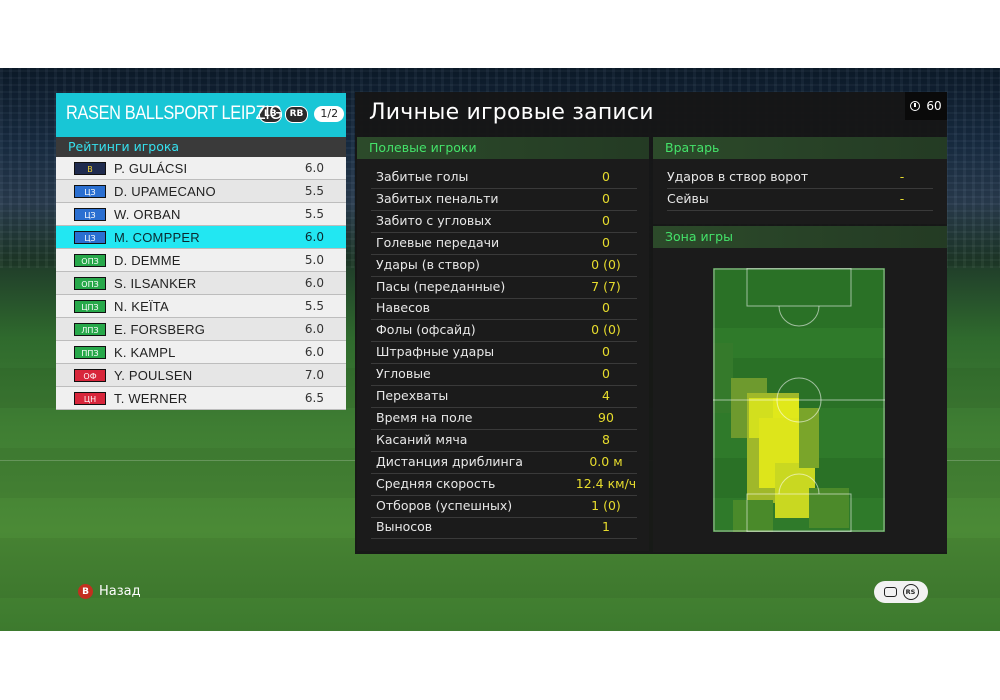  I want to click on player-row: ЛПЗ E. FORSBERG 6.0, so click(201, 329).